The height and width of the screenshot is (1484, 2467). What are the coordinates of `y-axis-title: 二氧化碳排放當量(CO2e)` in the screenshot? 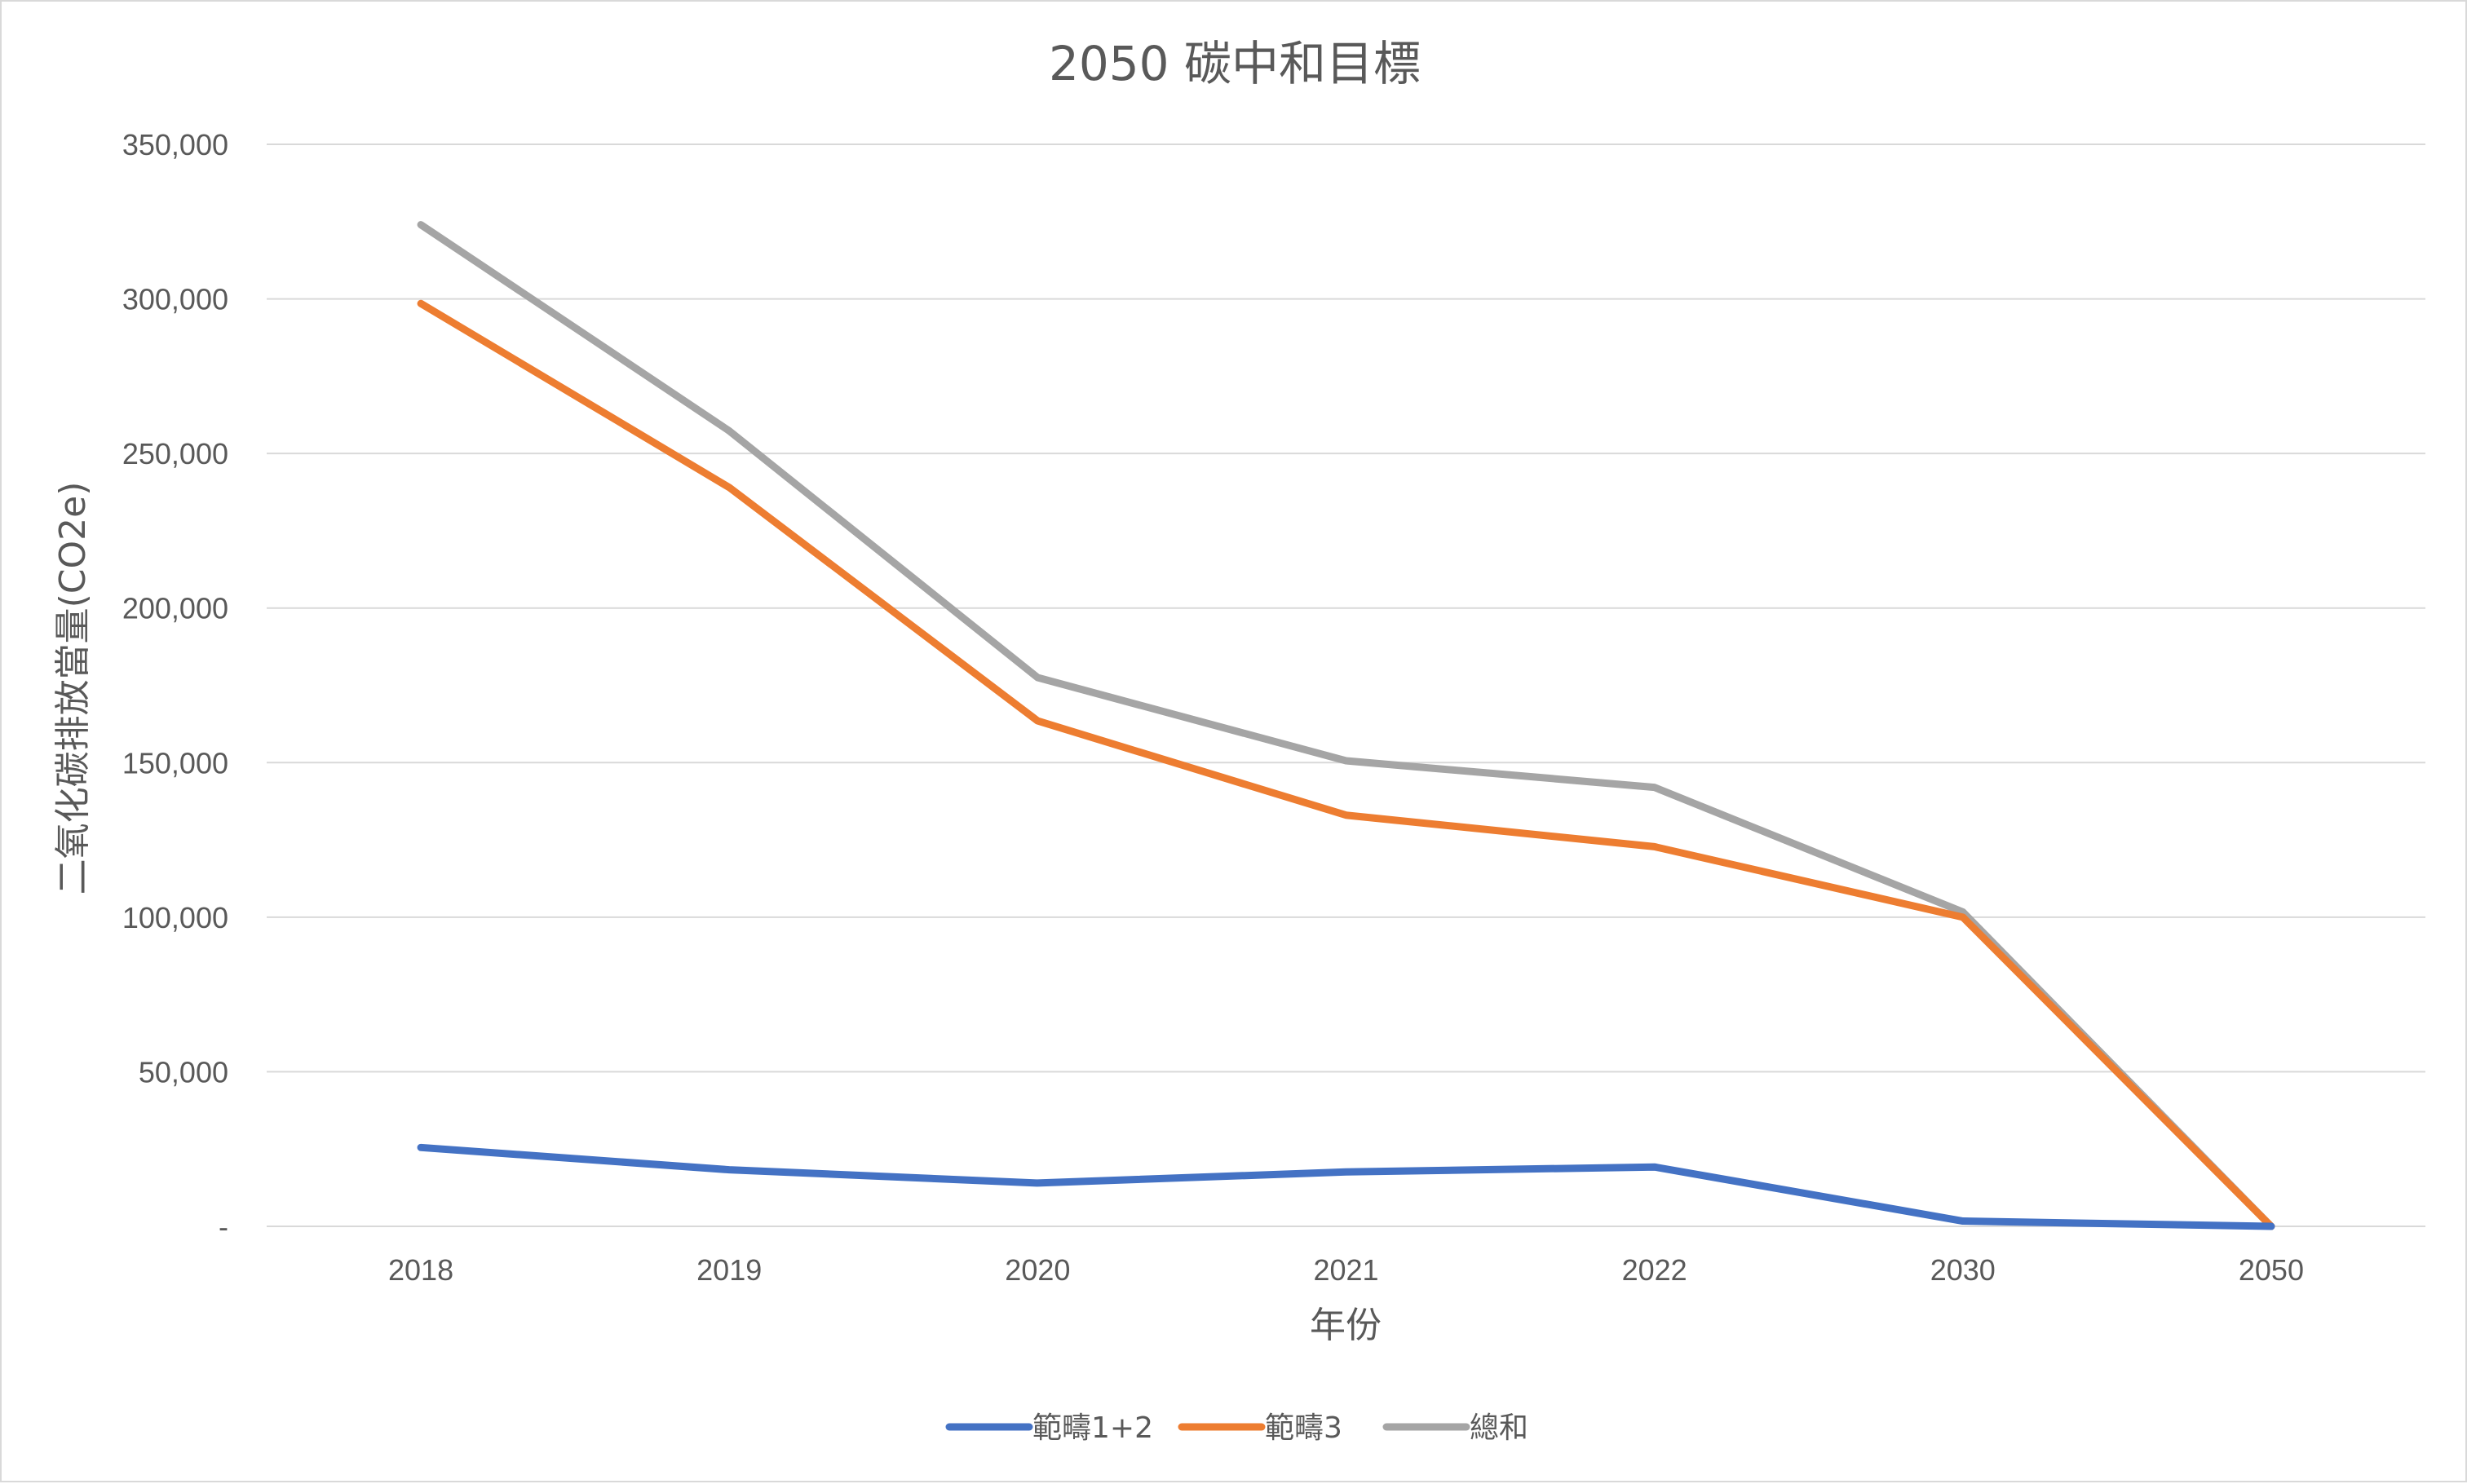 It's located at (73, 688).